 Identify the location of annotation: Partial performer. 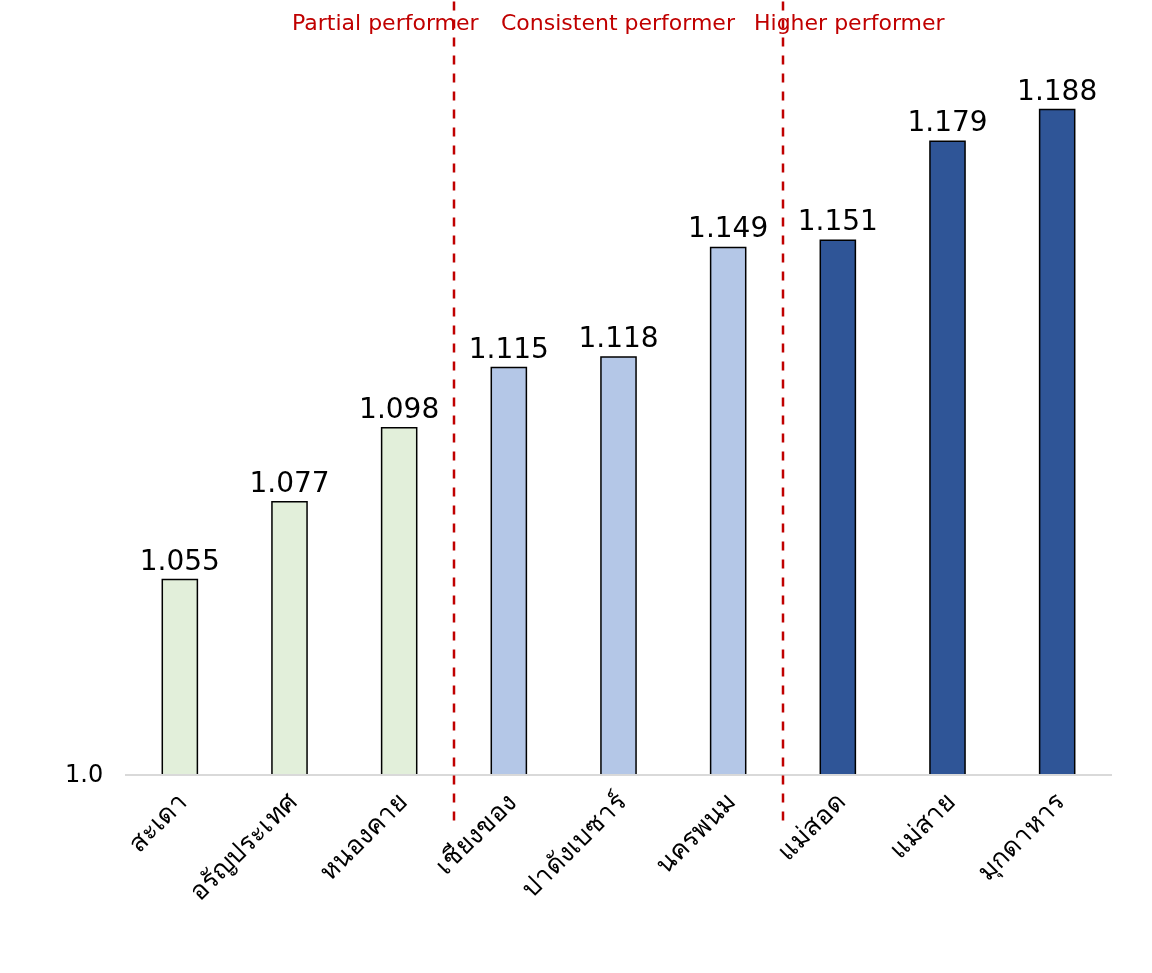
(386, 22).